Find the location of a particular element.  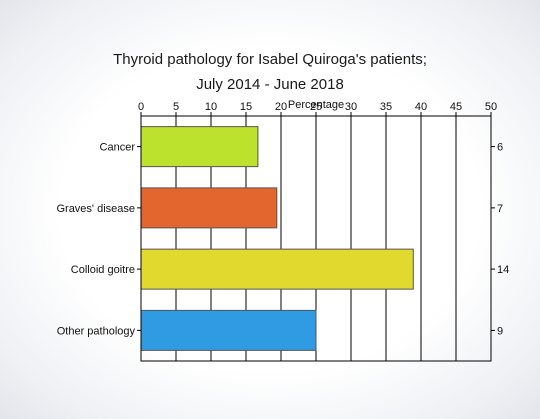

x-tick-label: 45 is located at coordinates (456, 107).